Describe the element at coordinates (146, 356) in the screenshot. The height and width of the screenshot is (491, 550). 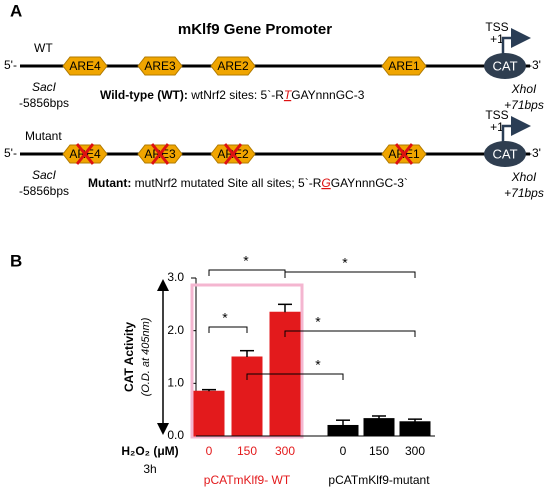
I see `y-axis-sublabel: (O.D. at 405nm)` at that location.